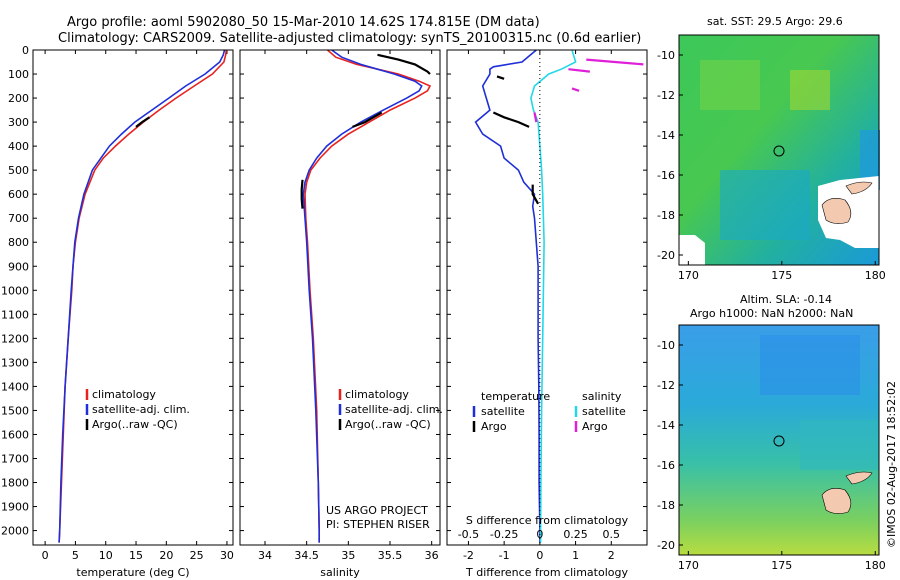  I want to click on series-satellite-line, so click(507, 296).